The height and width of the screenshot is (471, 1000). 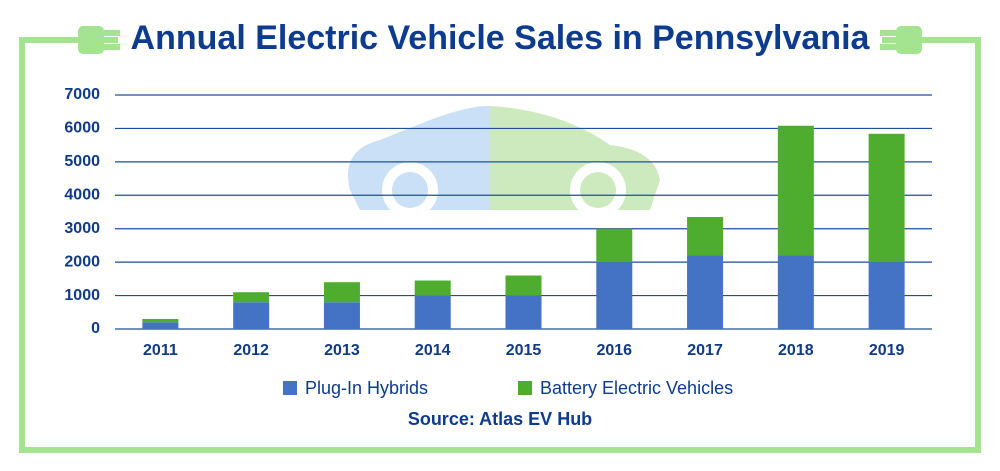 What do you see at coordinates (82, 94) in the screenshot?
I see `y-tick-label: 7000` at bounding box center [82, 94].